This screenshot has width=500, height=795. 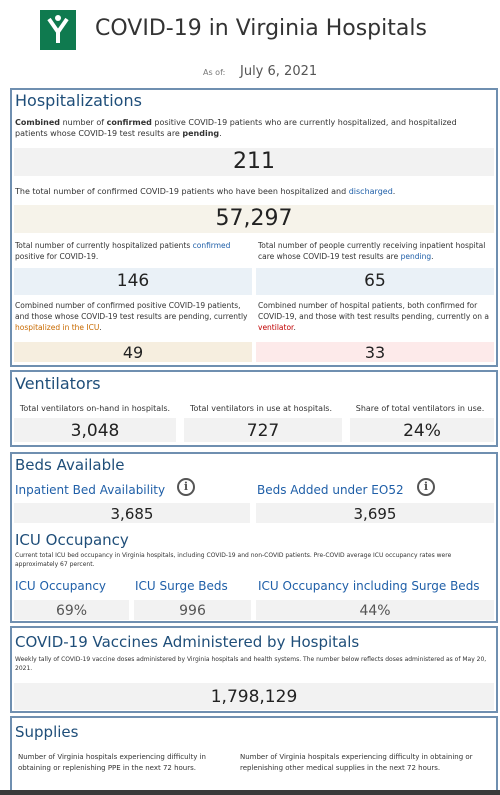 I want to click on section-title: Supplies, so click(x=47, y=732).